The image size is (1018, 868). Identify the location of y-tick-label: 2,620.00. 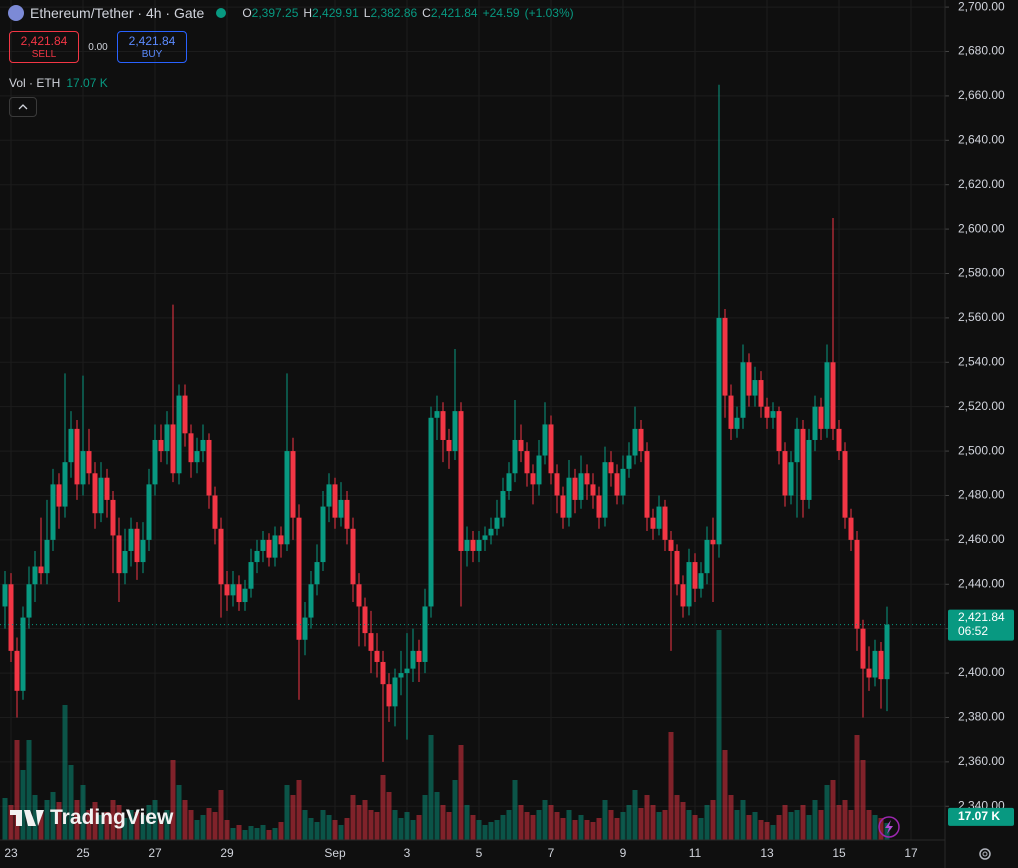
(981, 184).